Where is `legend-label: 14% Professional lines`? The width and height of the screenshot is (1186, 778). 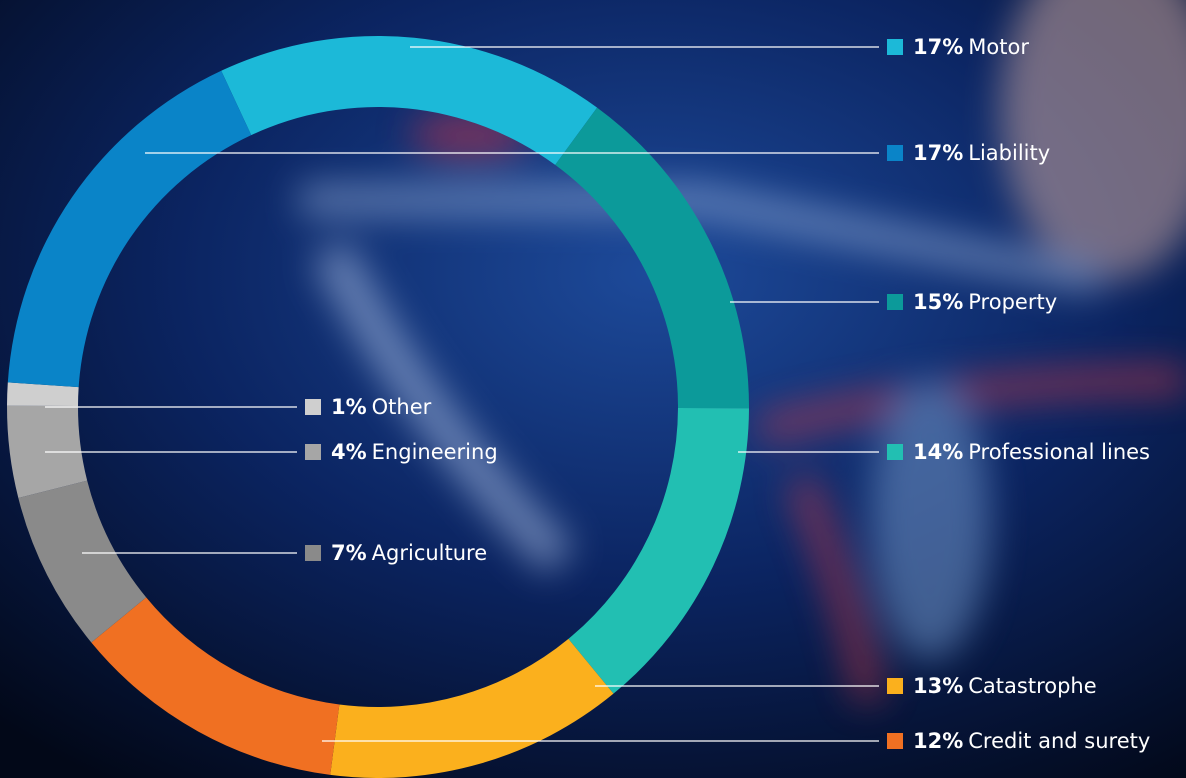 legend-label: 14% Professional lines is located at coordinates (1031, 452).